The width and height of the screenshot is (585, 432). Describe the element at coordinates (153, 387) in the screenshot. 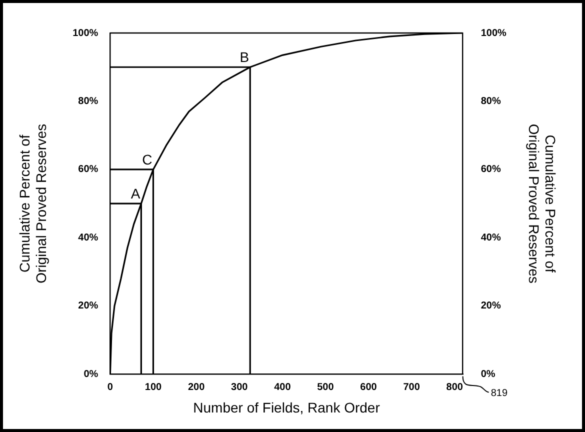

I see `x-tick-label: 100` at that location.